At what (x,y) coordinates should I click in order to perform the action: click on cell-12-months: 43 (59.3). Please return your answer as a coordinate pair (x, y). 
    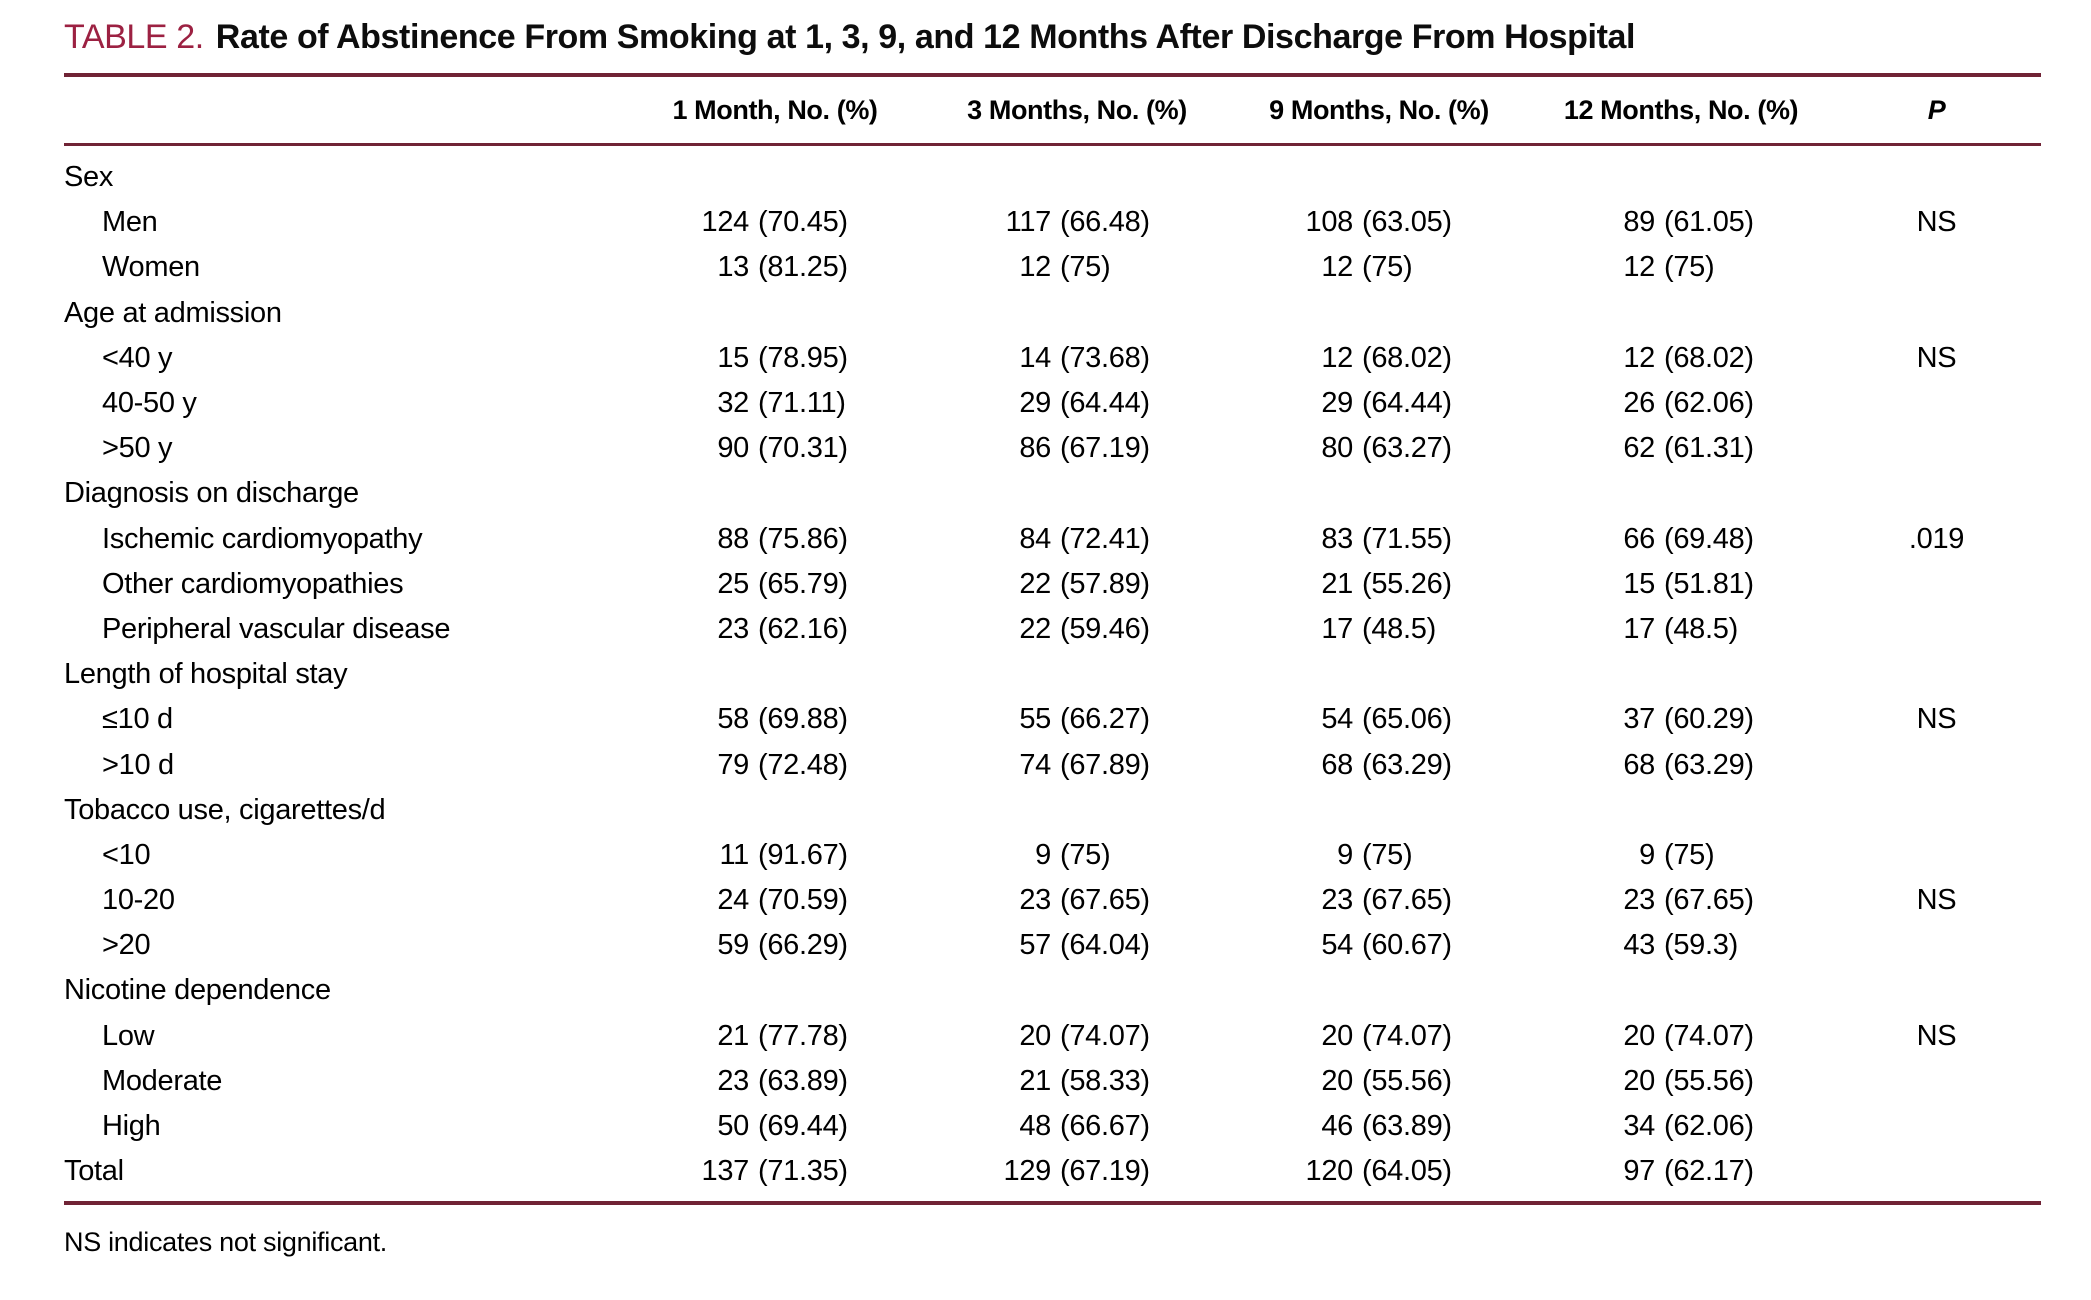
    Looking at the image, I should click on (1681, 945).